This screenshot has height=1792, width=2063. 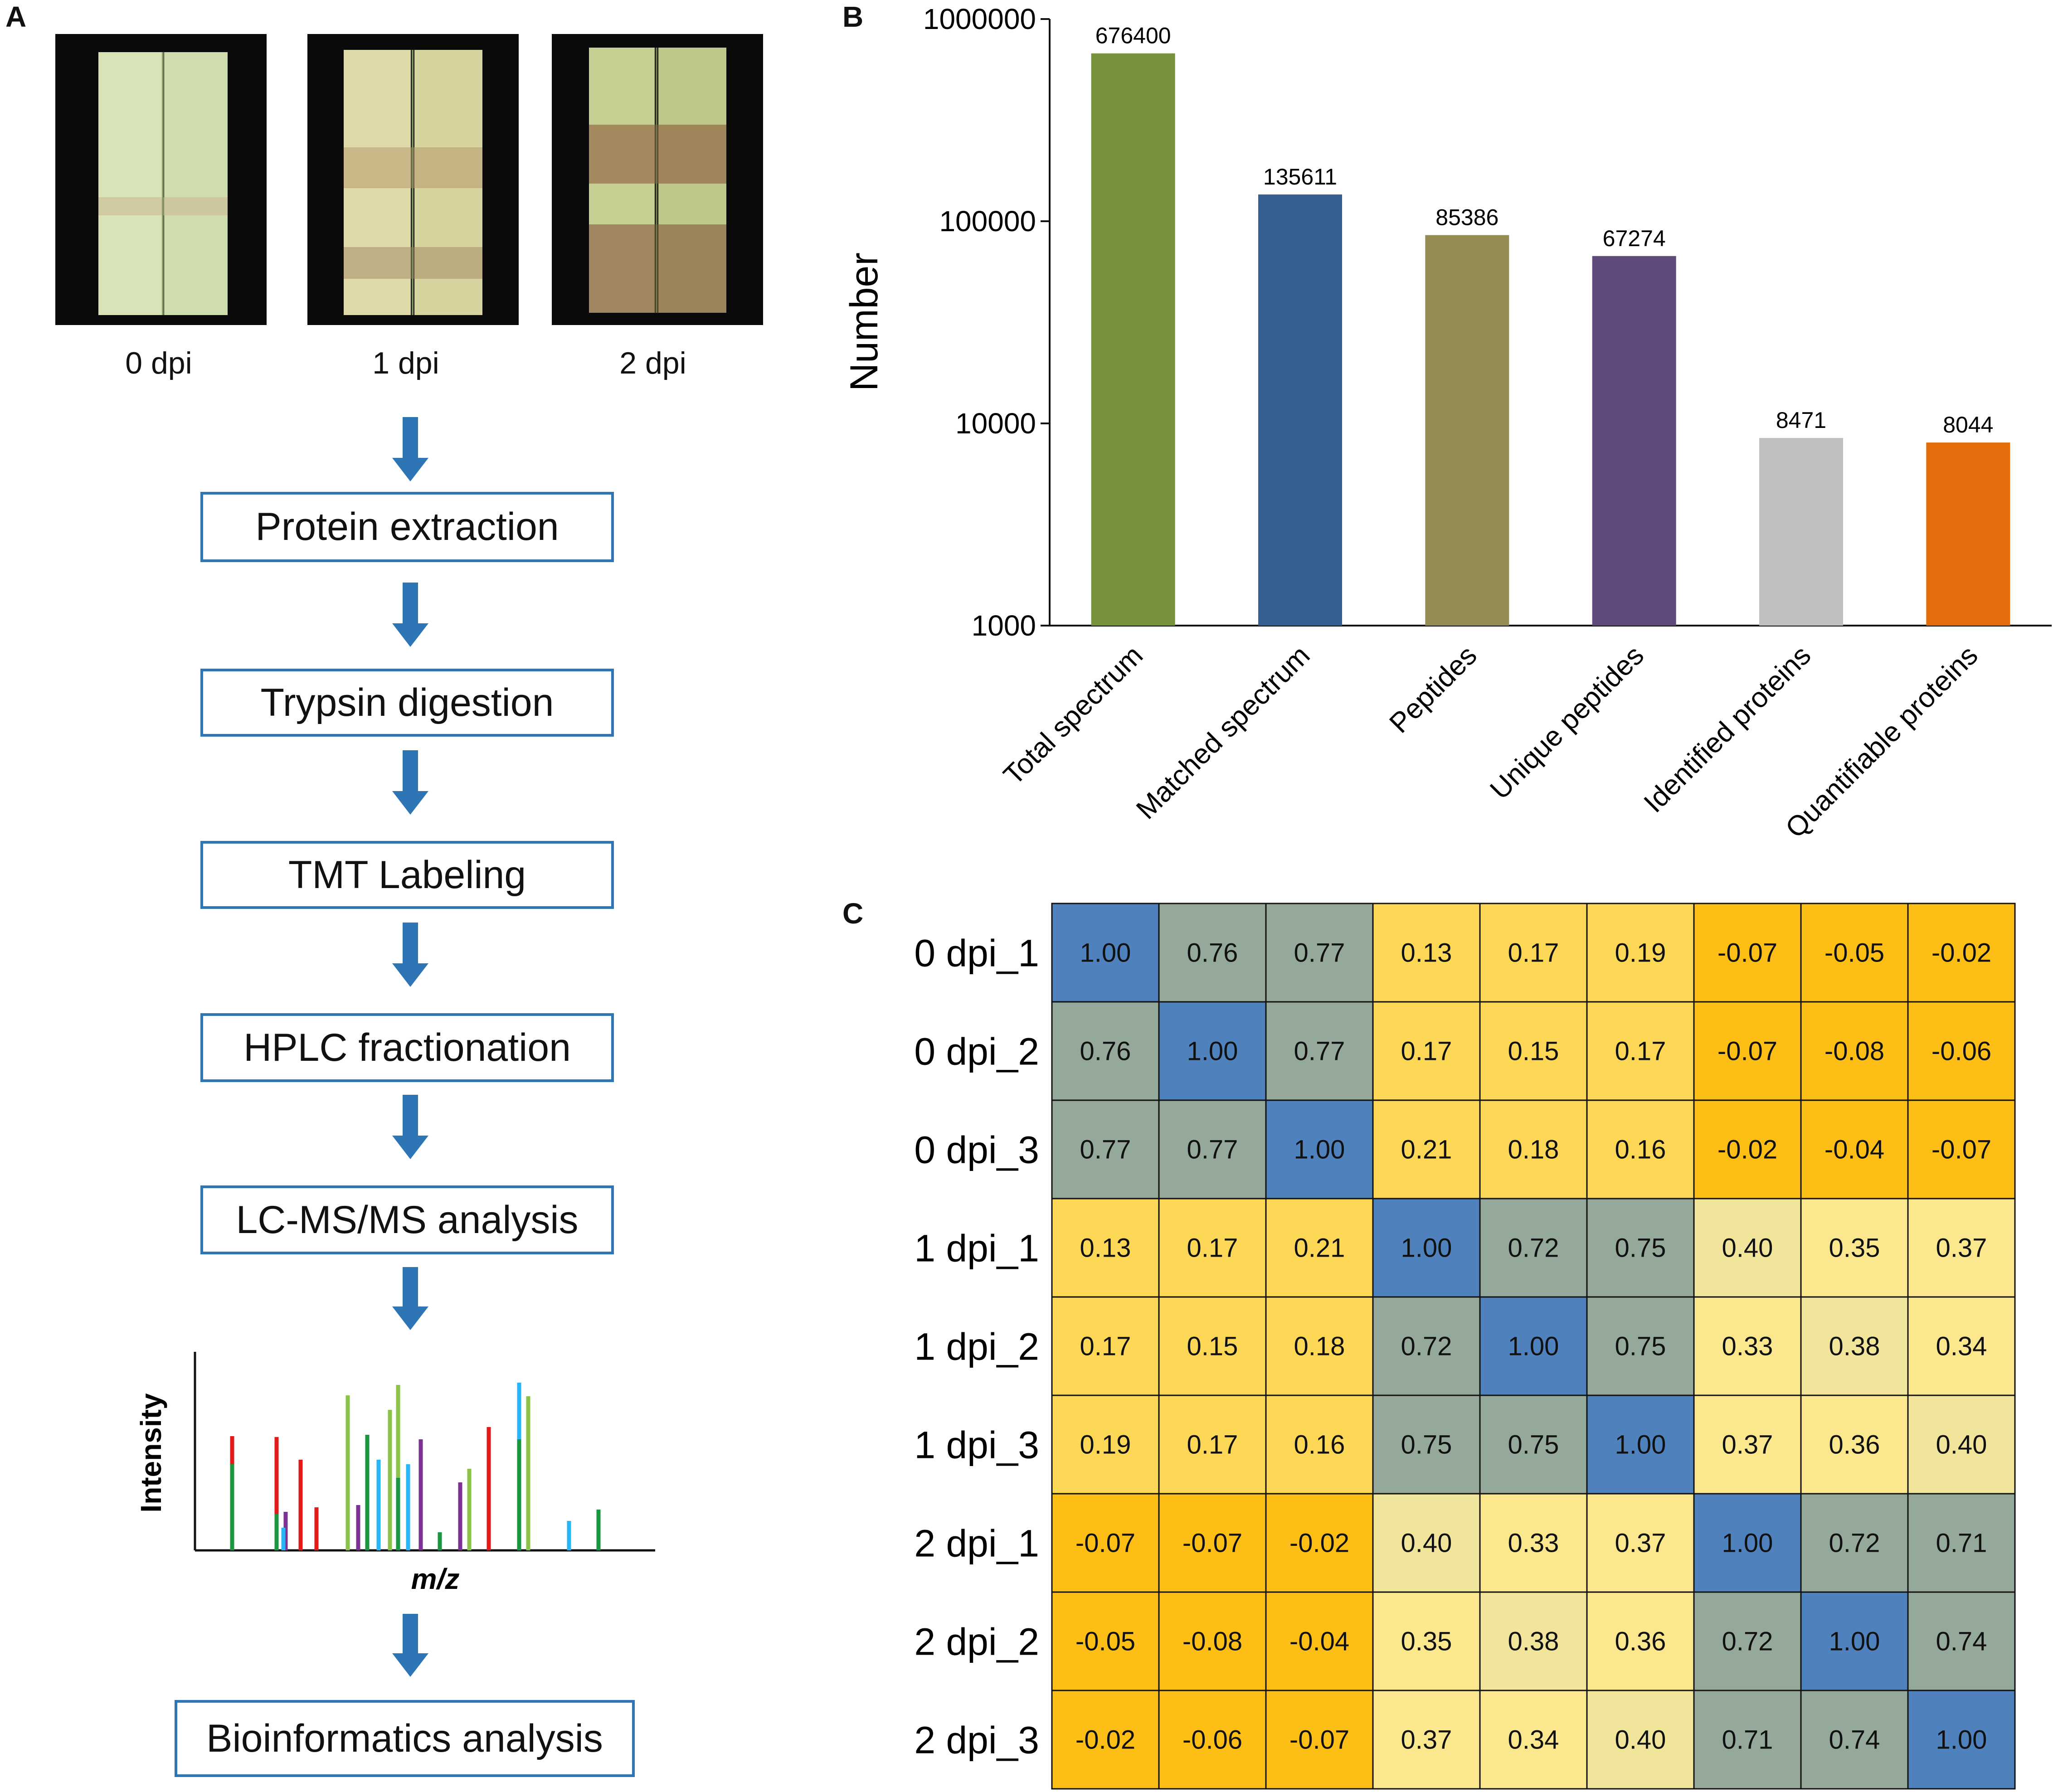 I want to click on step-tmt-labeling: TMT Labeling, so click(x=407, y=875).